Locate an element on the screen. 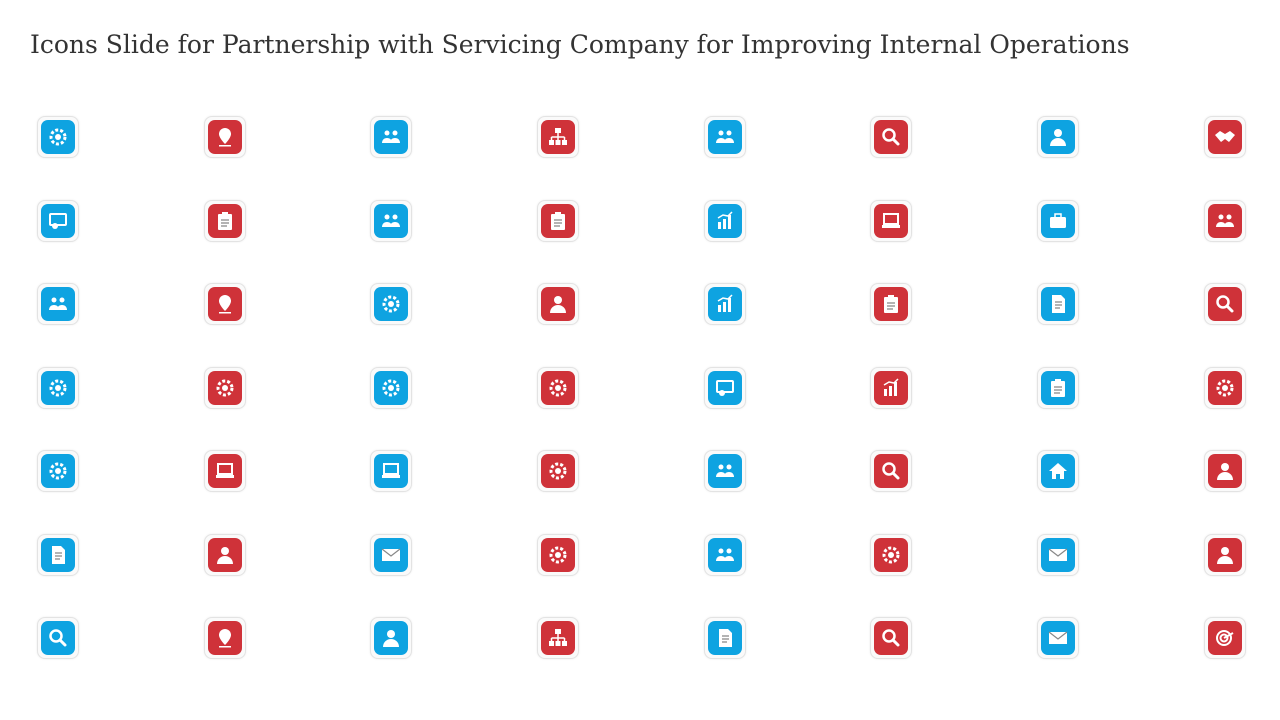 The image size is (1280, 720). briefcase-icon is located at coordinates (1058, 220).